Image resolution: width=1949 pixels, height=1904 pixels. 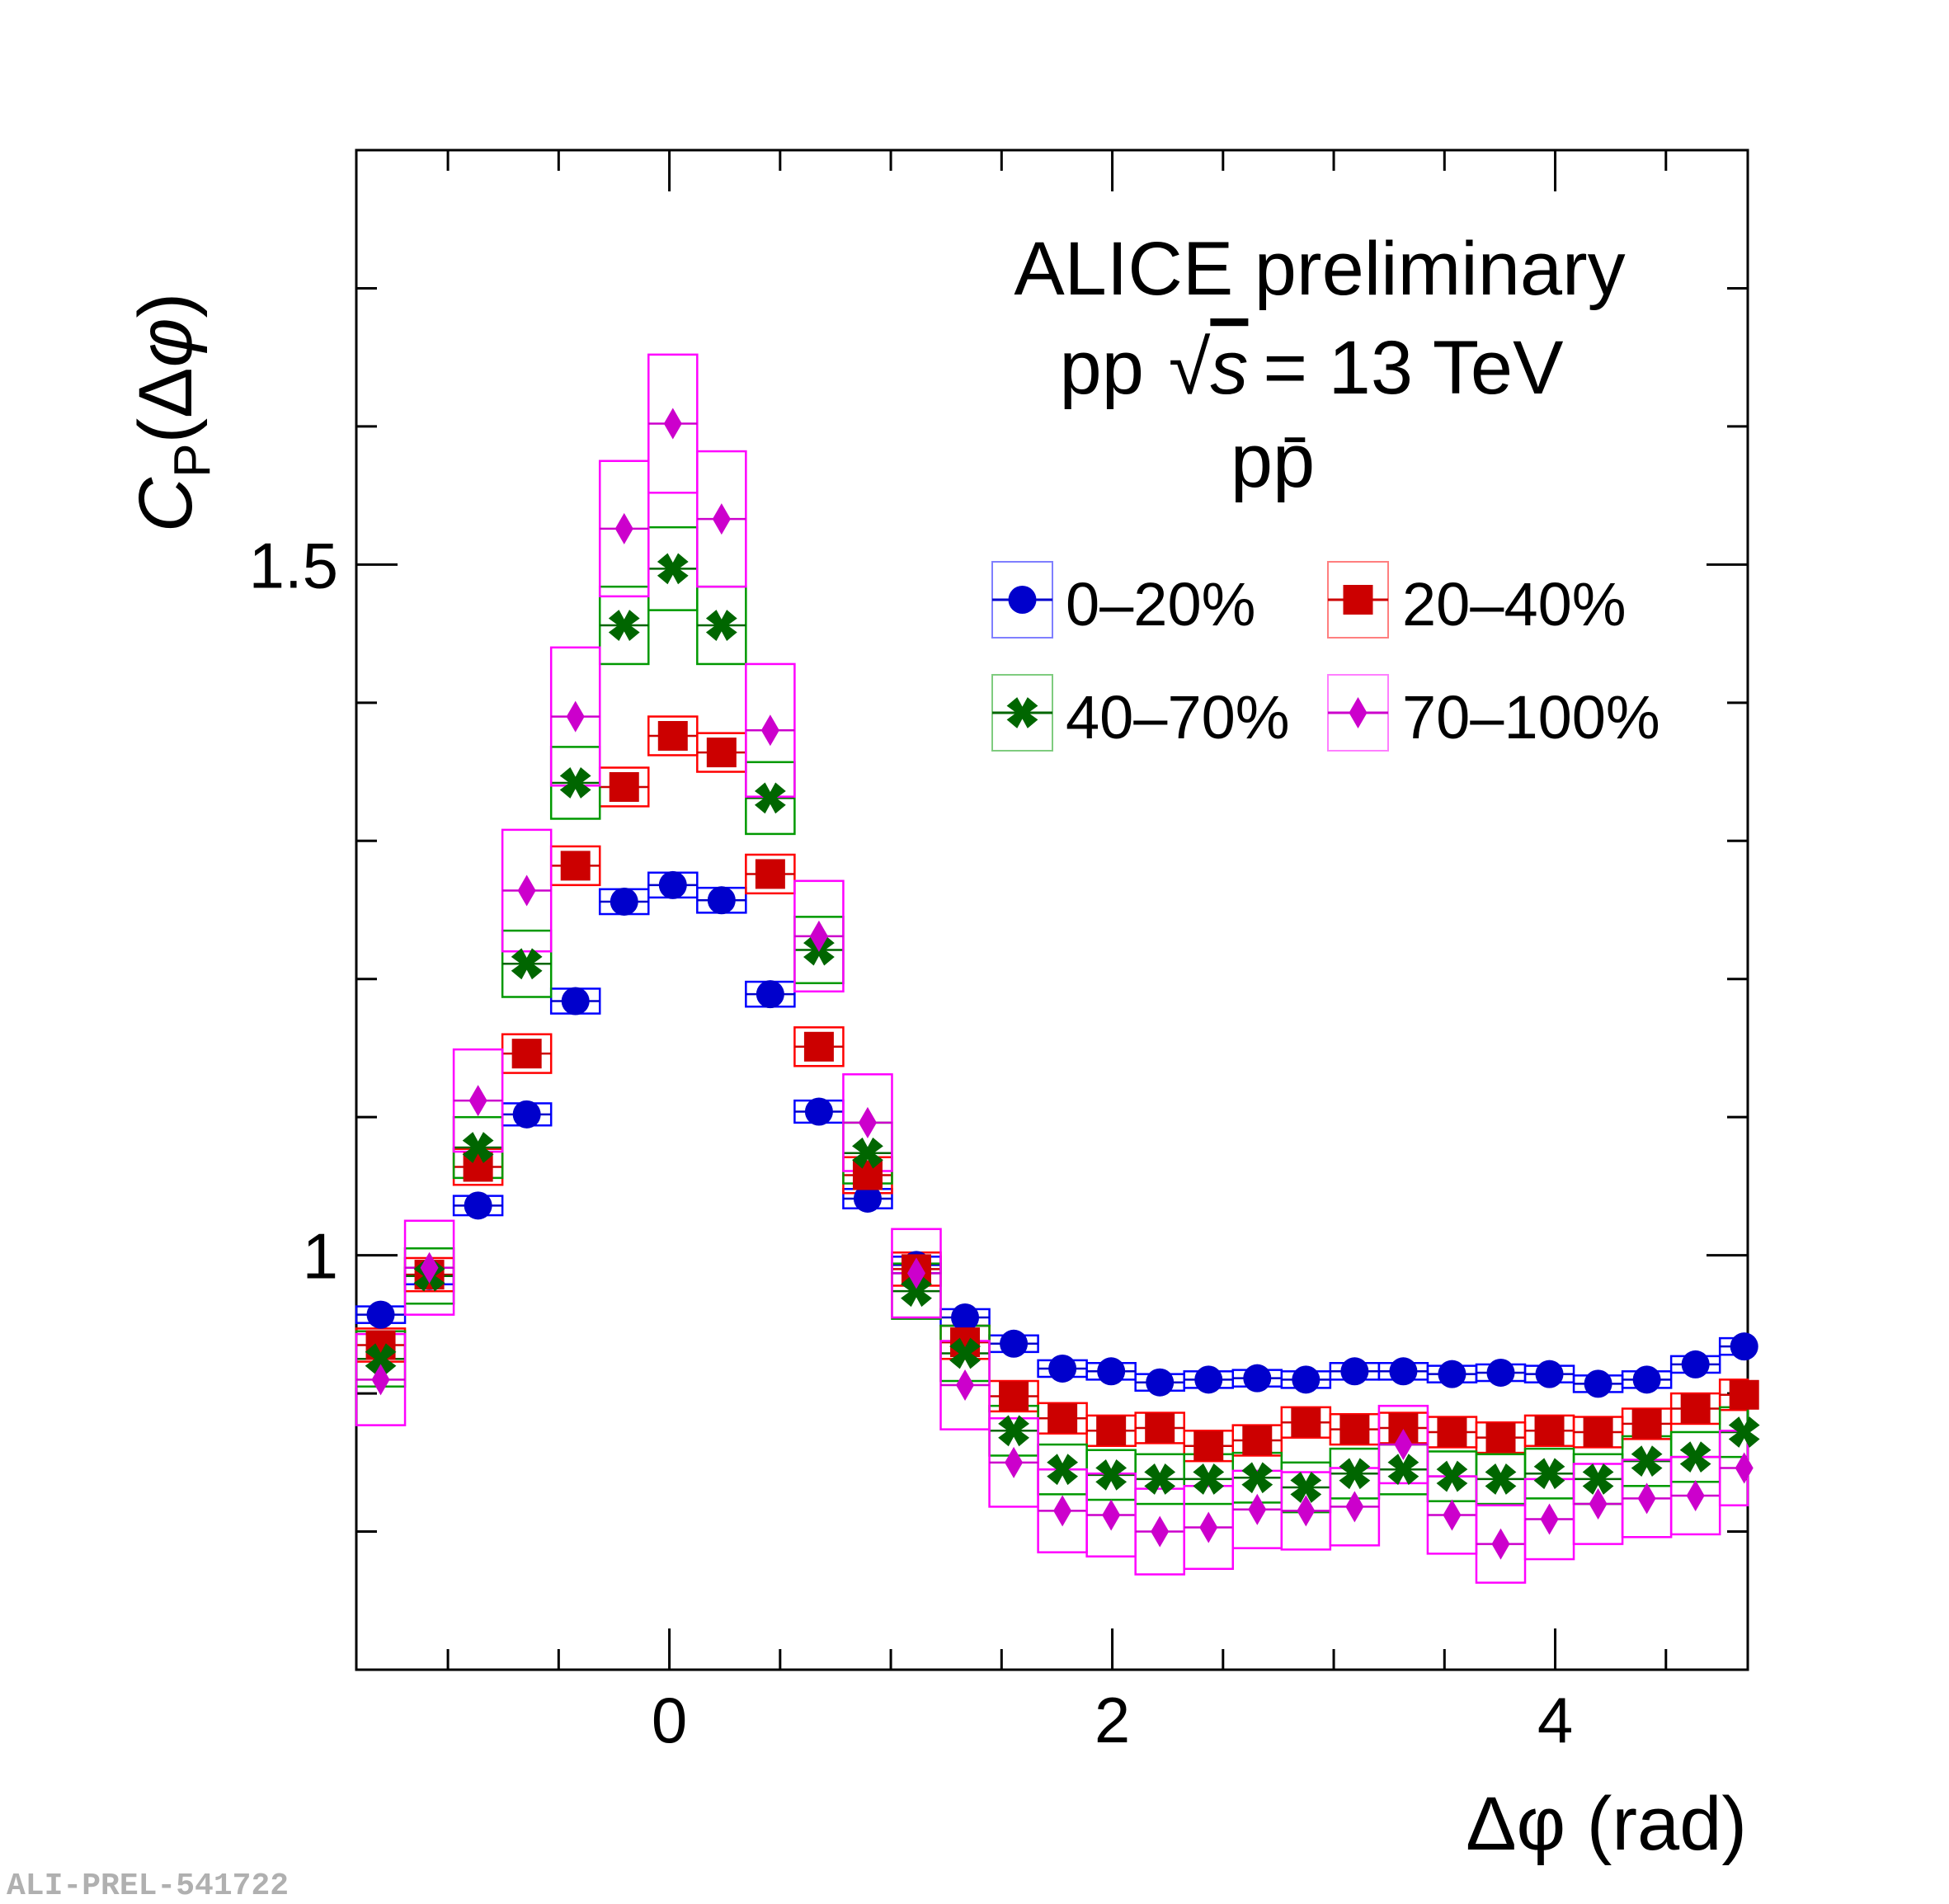 What do you see at coordinates (1606, 1824) in the screenshot?
I see `x-axis-title: Δφ (rad)` at bounding box center [1606, 1824].